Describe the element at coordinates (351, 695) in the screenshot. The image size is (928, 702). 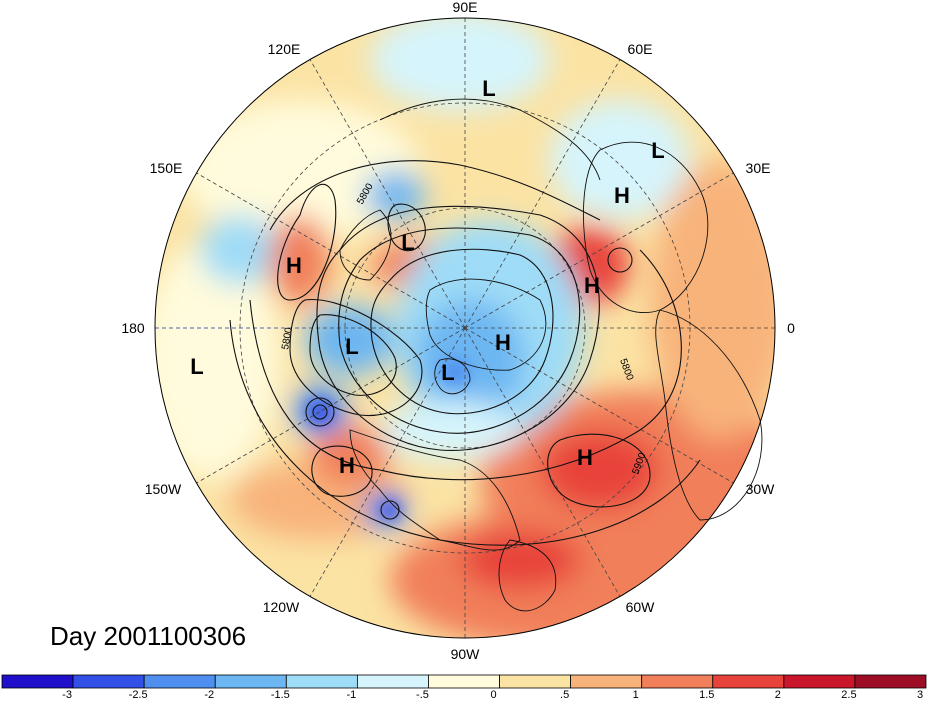
I see `colorbar-tick-label: -1` at that location.